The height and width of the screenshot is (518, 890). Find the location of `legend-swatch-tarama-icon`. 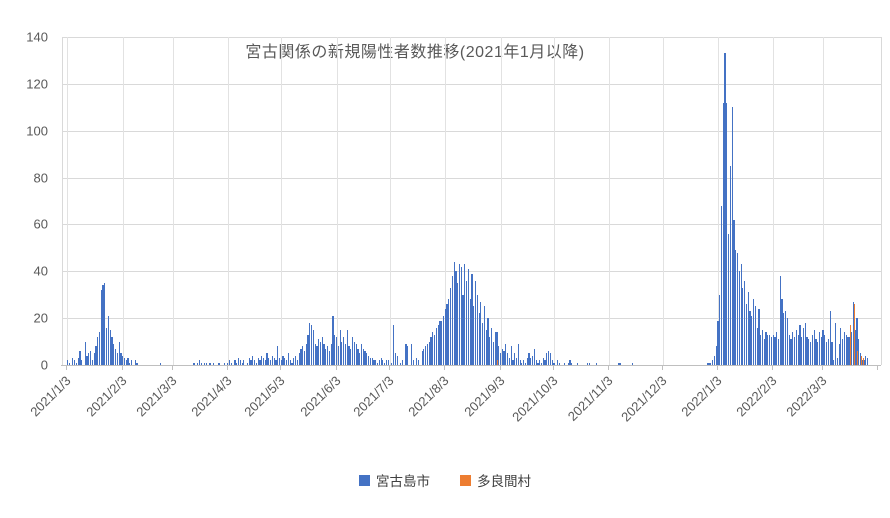

legend-swatch-tarama-icon is located at coordinates (465, 480).